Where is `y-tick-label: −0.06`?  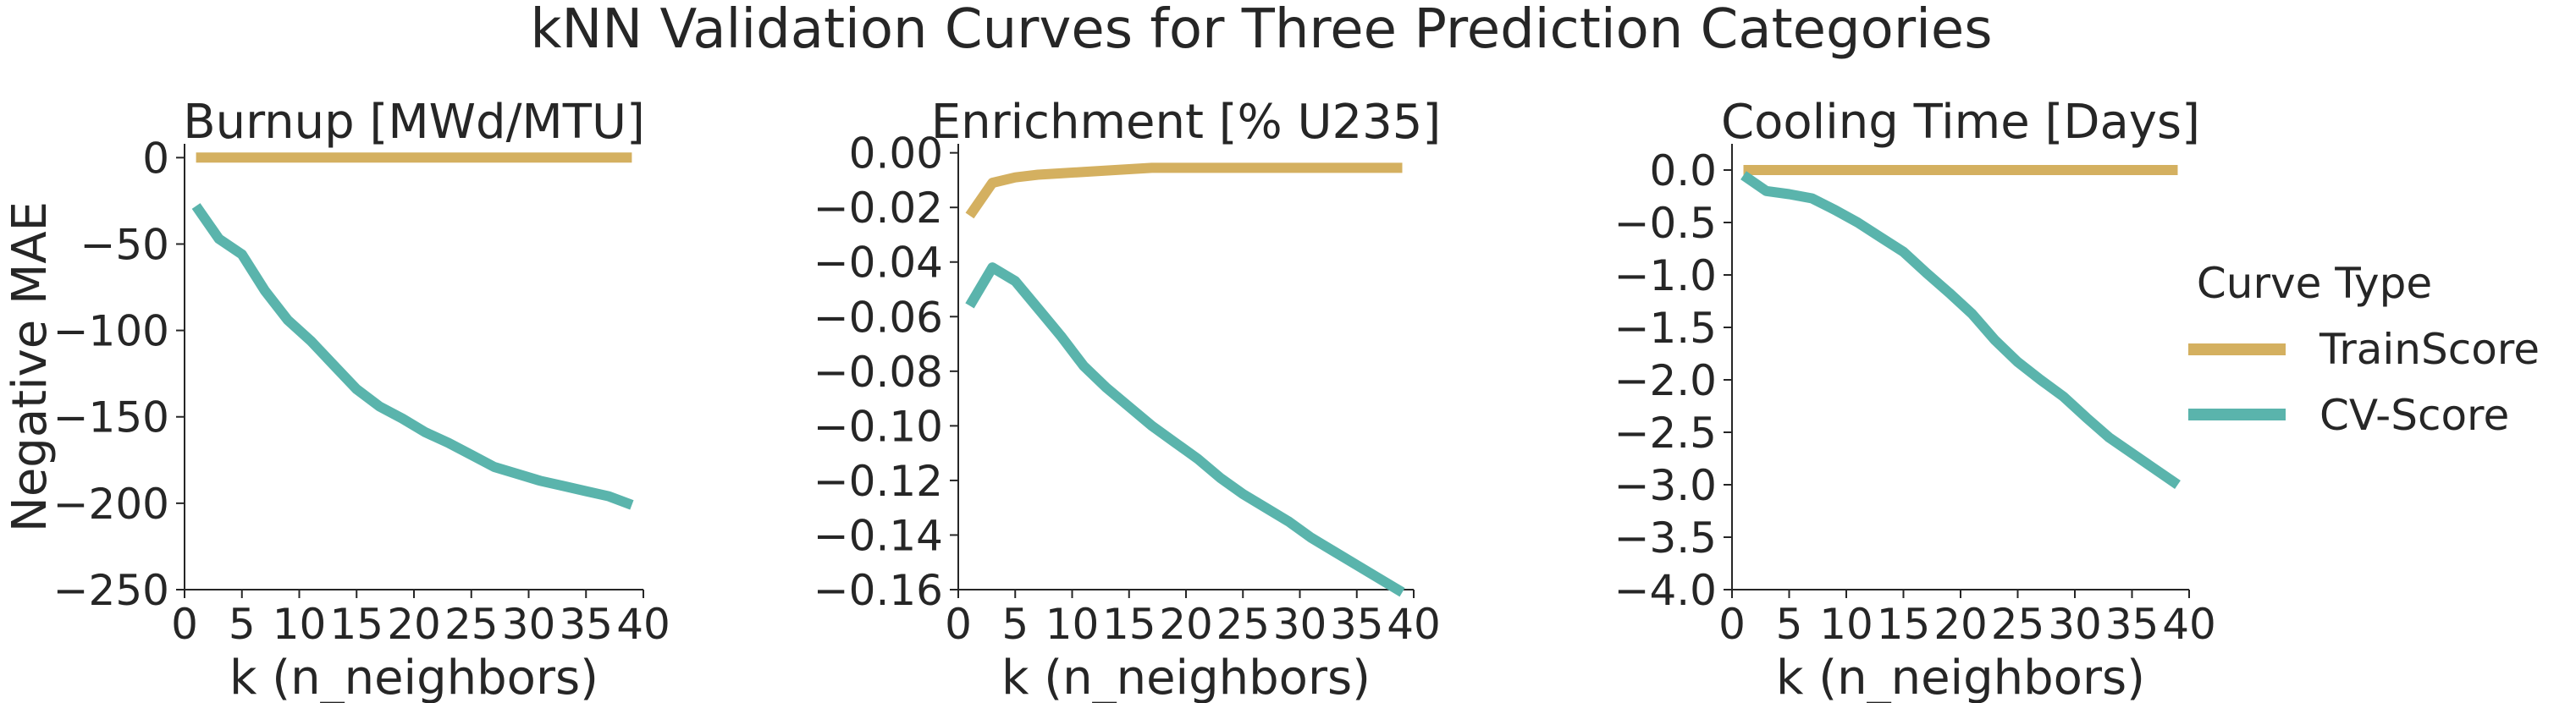 y-tick-label: −0.06 is located at coordinates (879, 318).